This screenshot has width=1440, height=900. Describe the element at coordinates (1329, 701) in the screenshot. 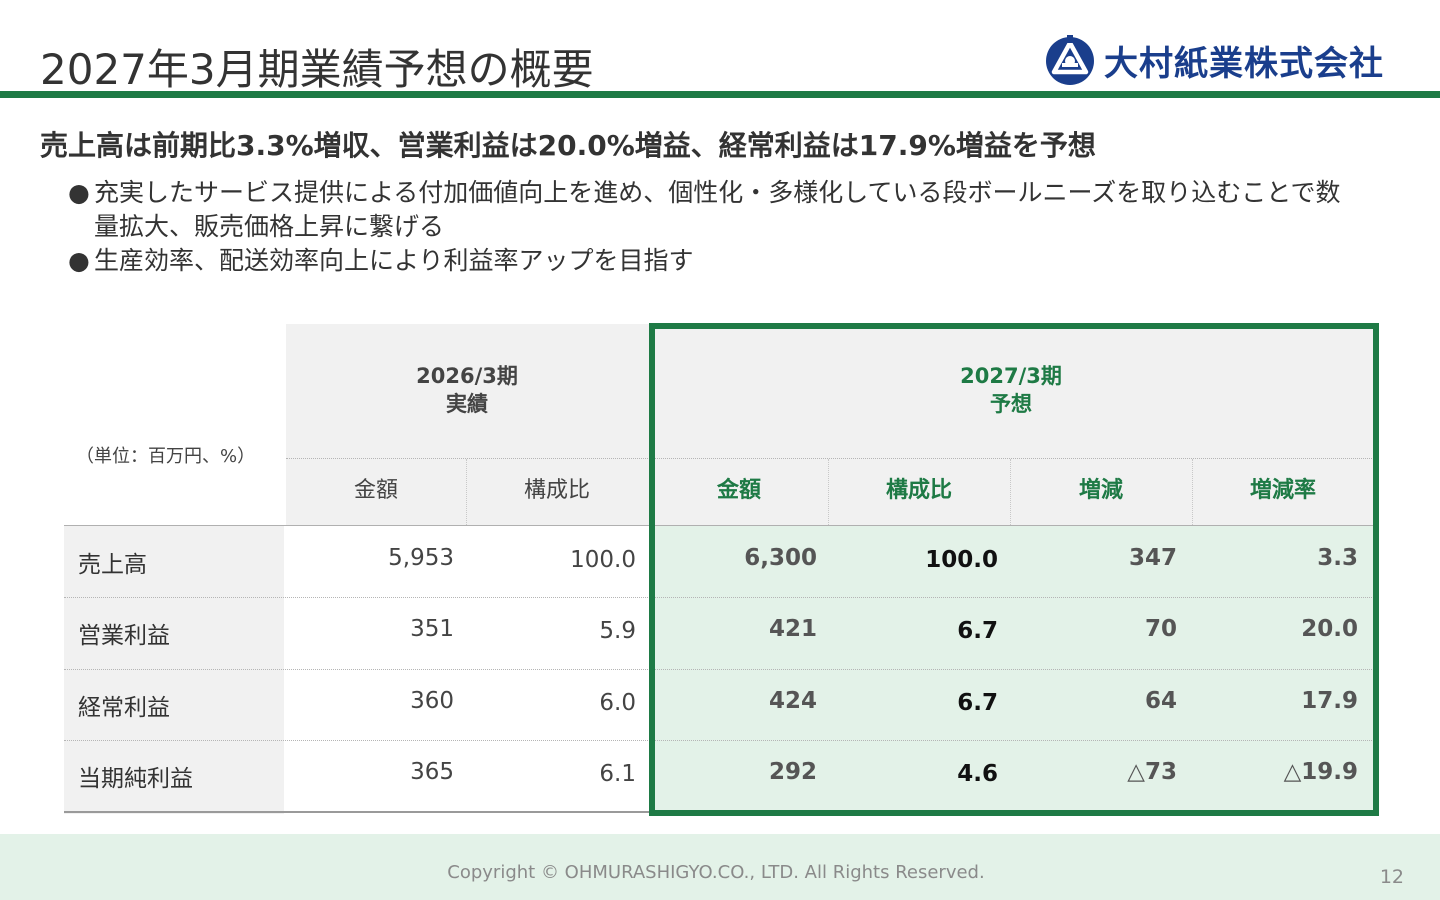

I see `change-rate-cell: 17.9` at that location.